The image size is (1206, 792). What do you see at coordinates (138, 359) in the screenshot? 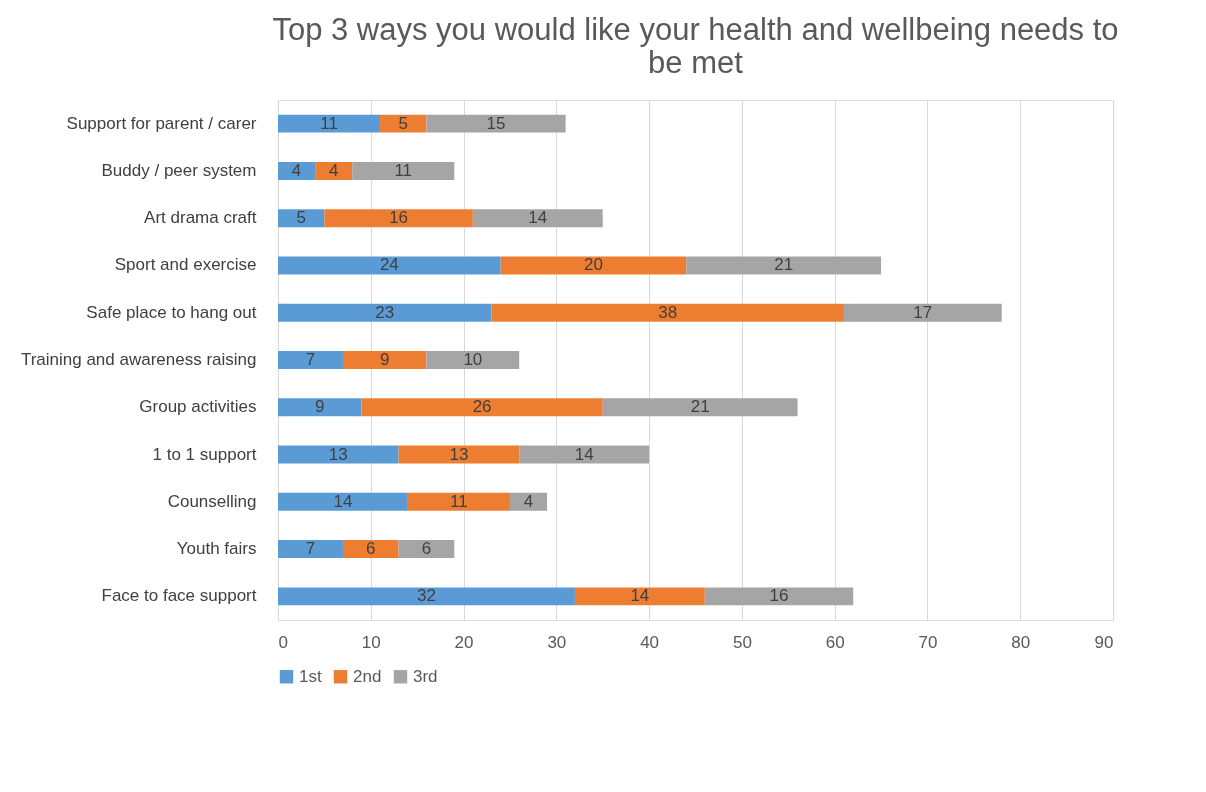
I see `y-tick-label: Training and awareness raising` at bounding box center [138, 359].